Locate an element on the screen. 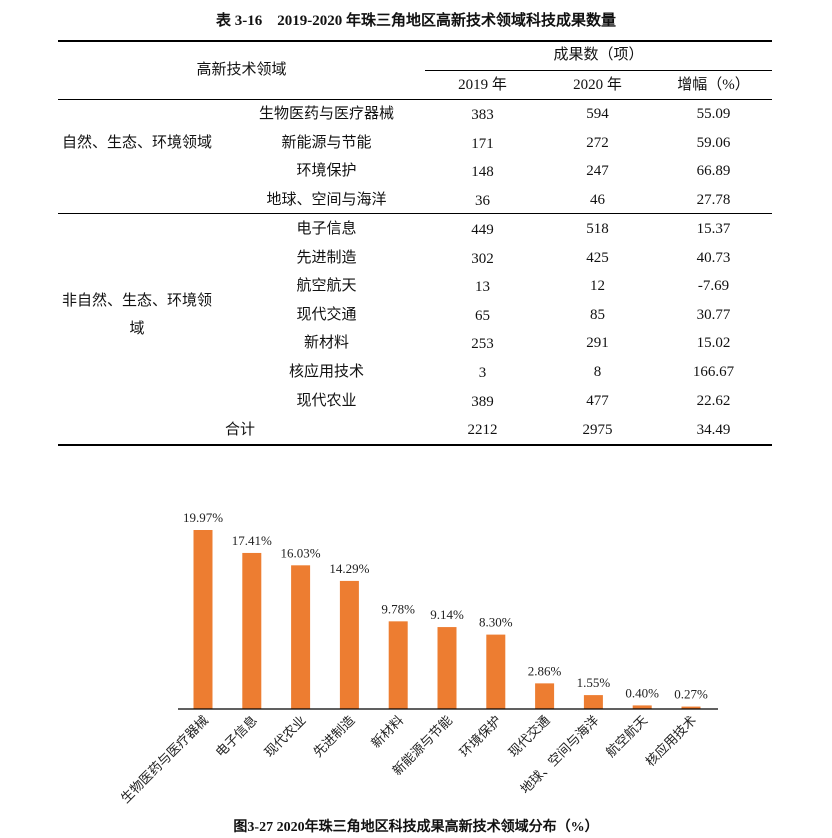 This screenshot has width=832, height=838. row-growth: 59.06 is located at coordinates (713, 142).